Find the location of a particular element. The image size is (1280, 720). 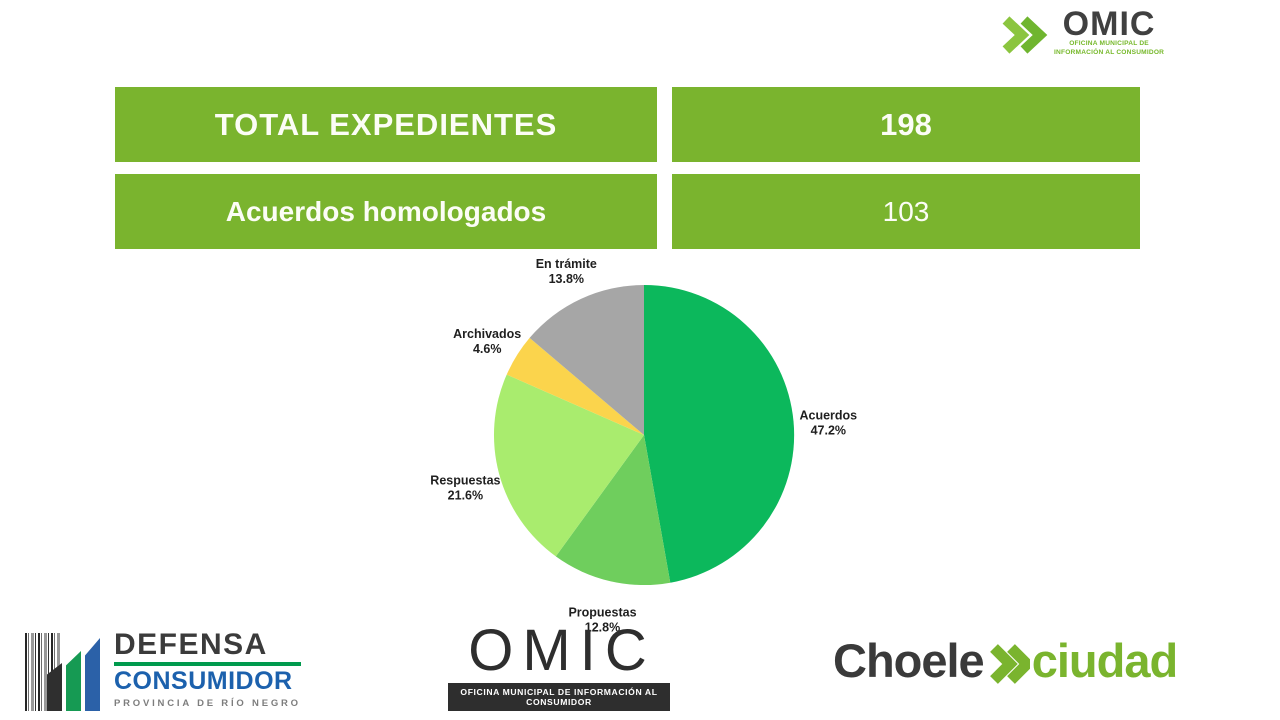

pie-label-name: Respuestas is located at coordinates (465, 480).